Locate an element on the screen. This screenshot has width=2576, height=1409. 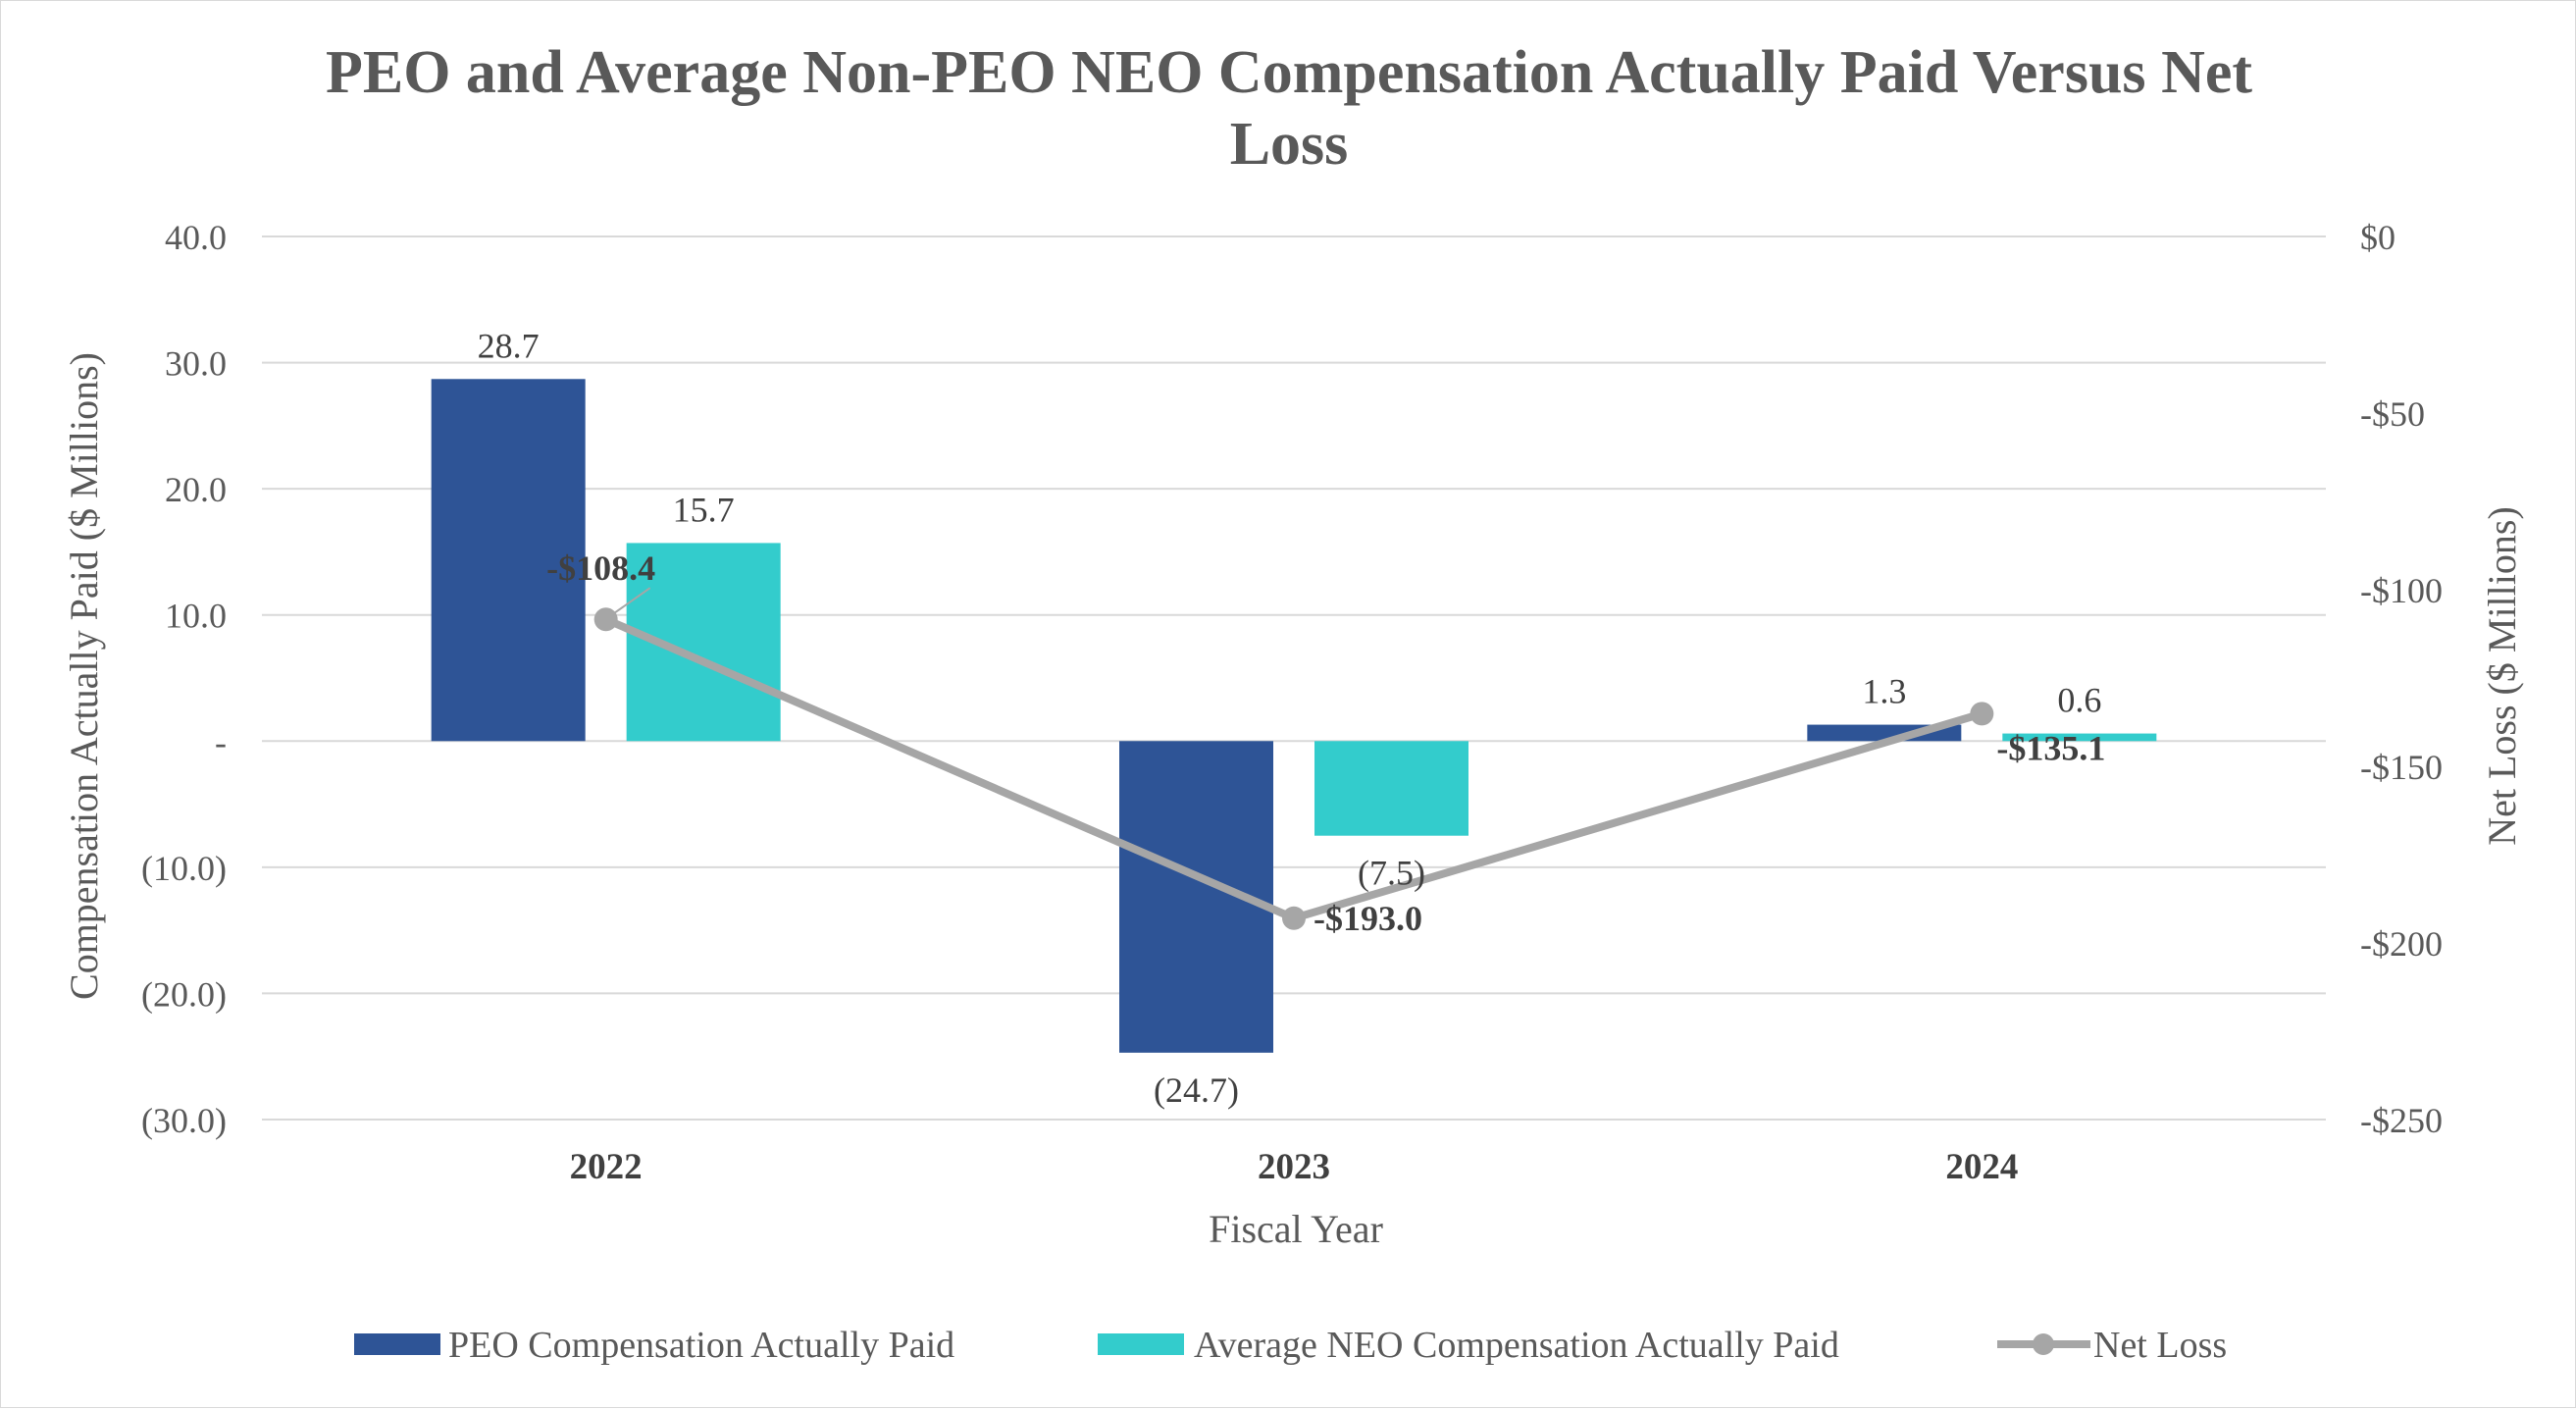
data-label-peo: 1.3 is located at coordinates (1884, 691).